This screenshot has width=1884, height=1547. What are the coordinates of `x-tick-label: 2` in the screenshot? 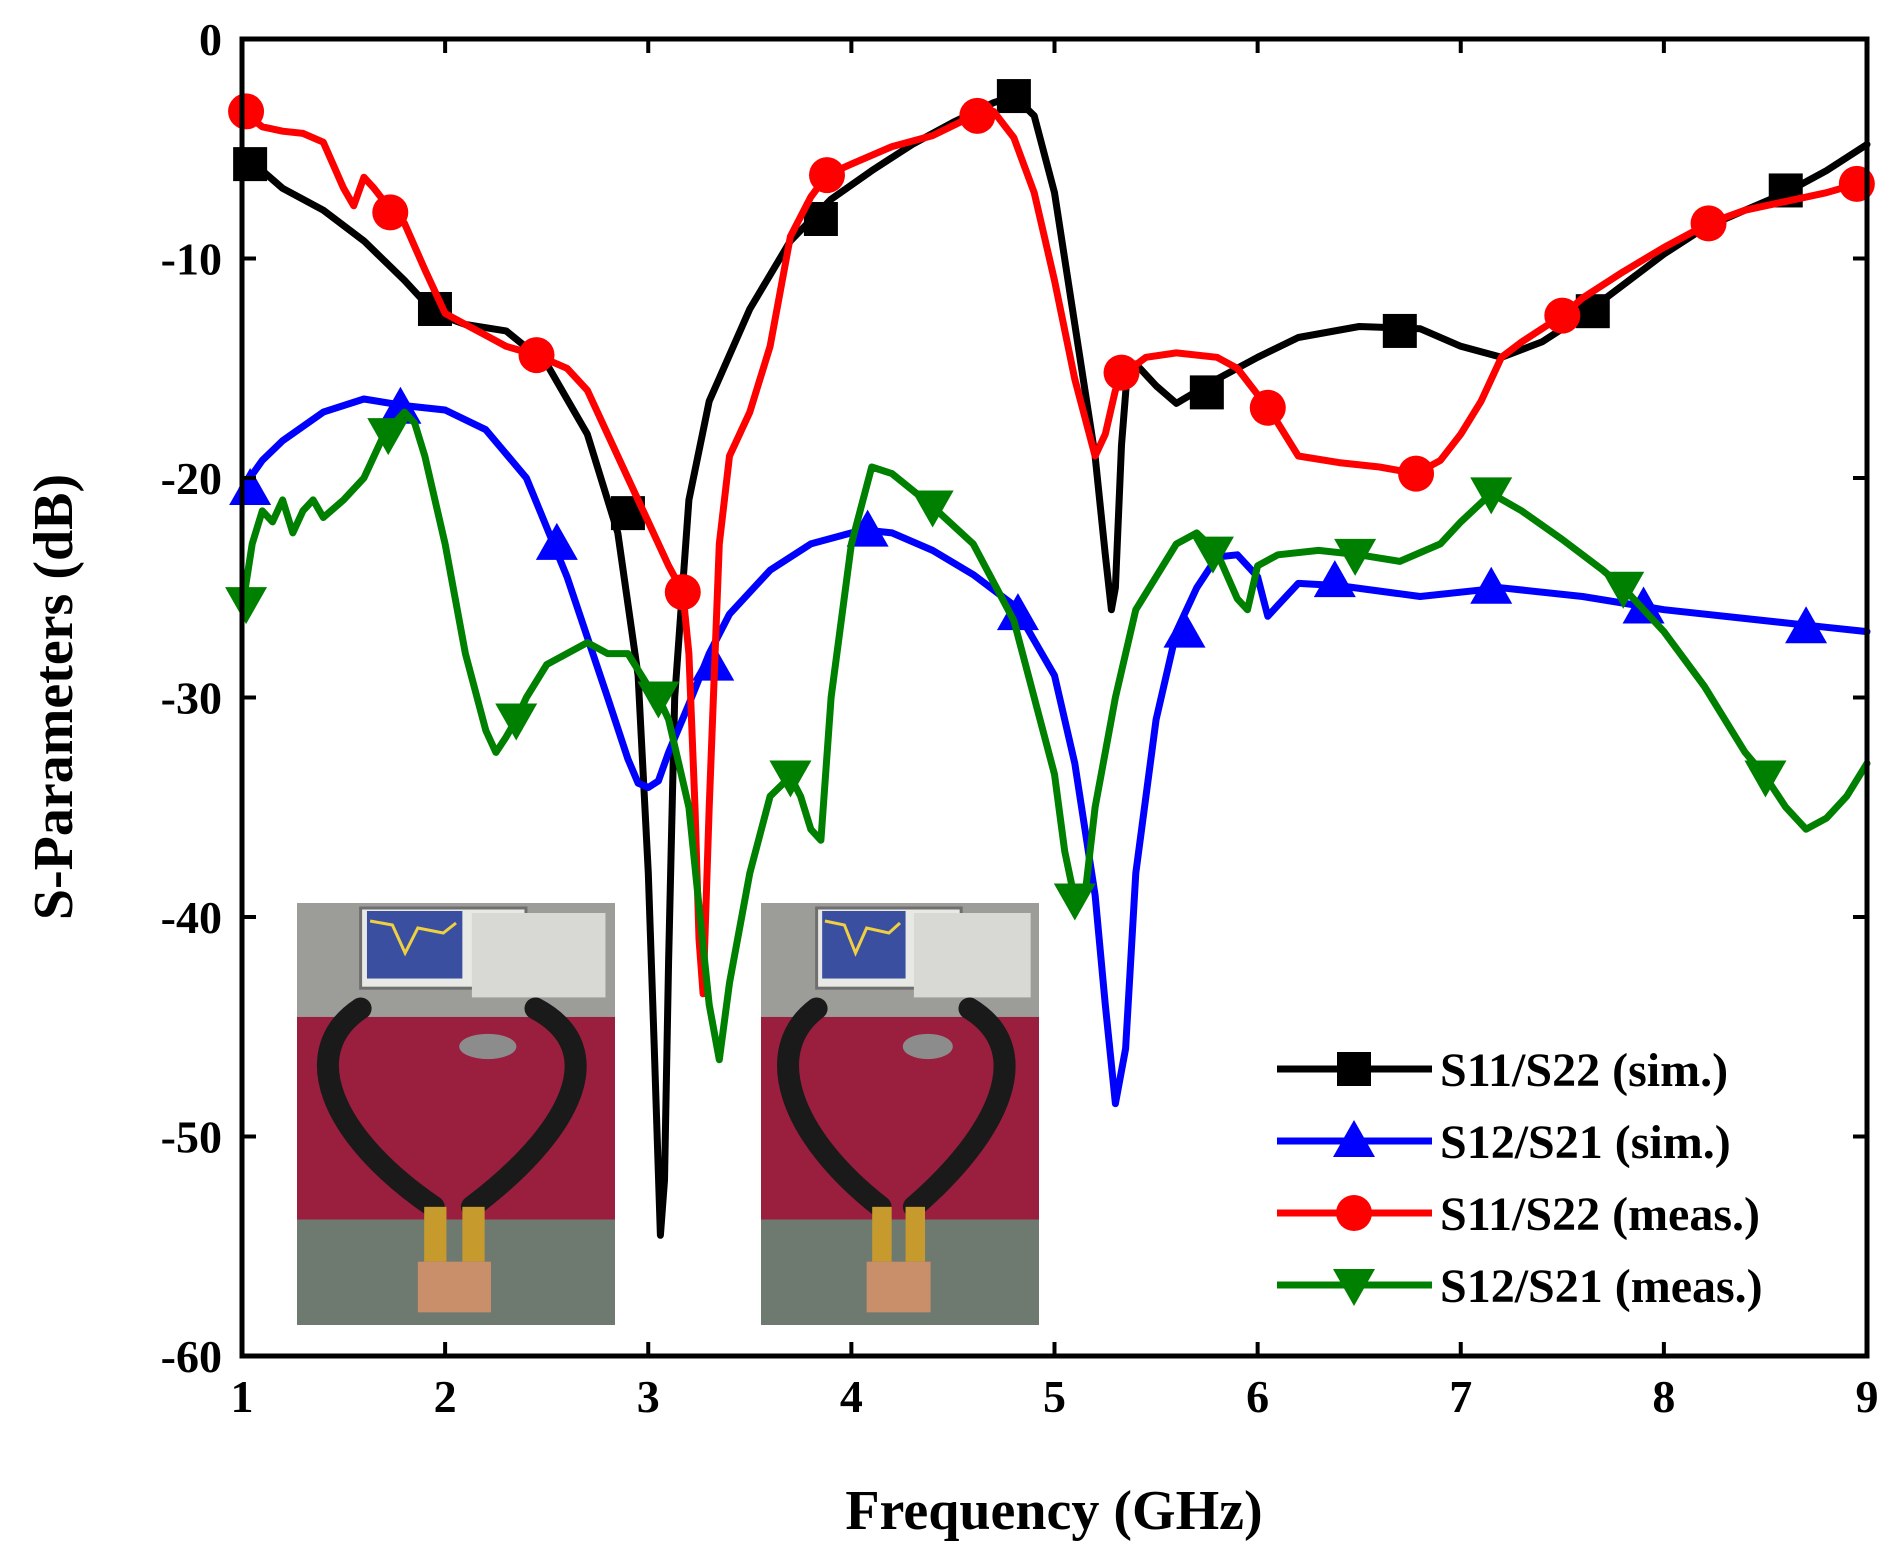 It's located at (445, 1396).